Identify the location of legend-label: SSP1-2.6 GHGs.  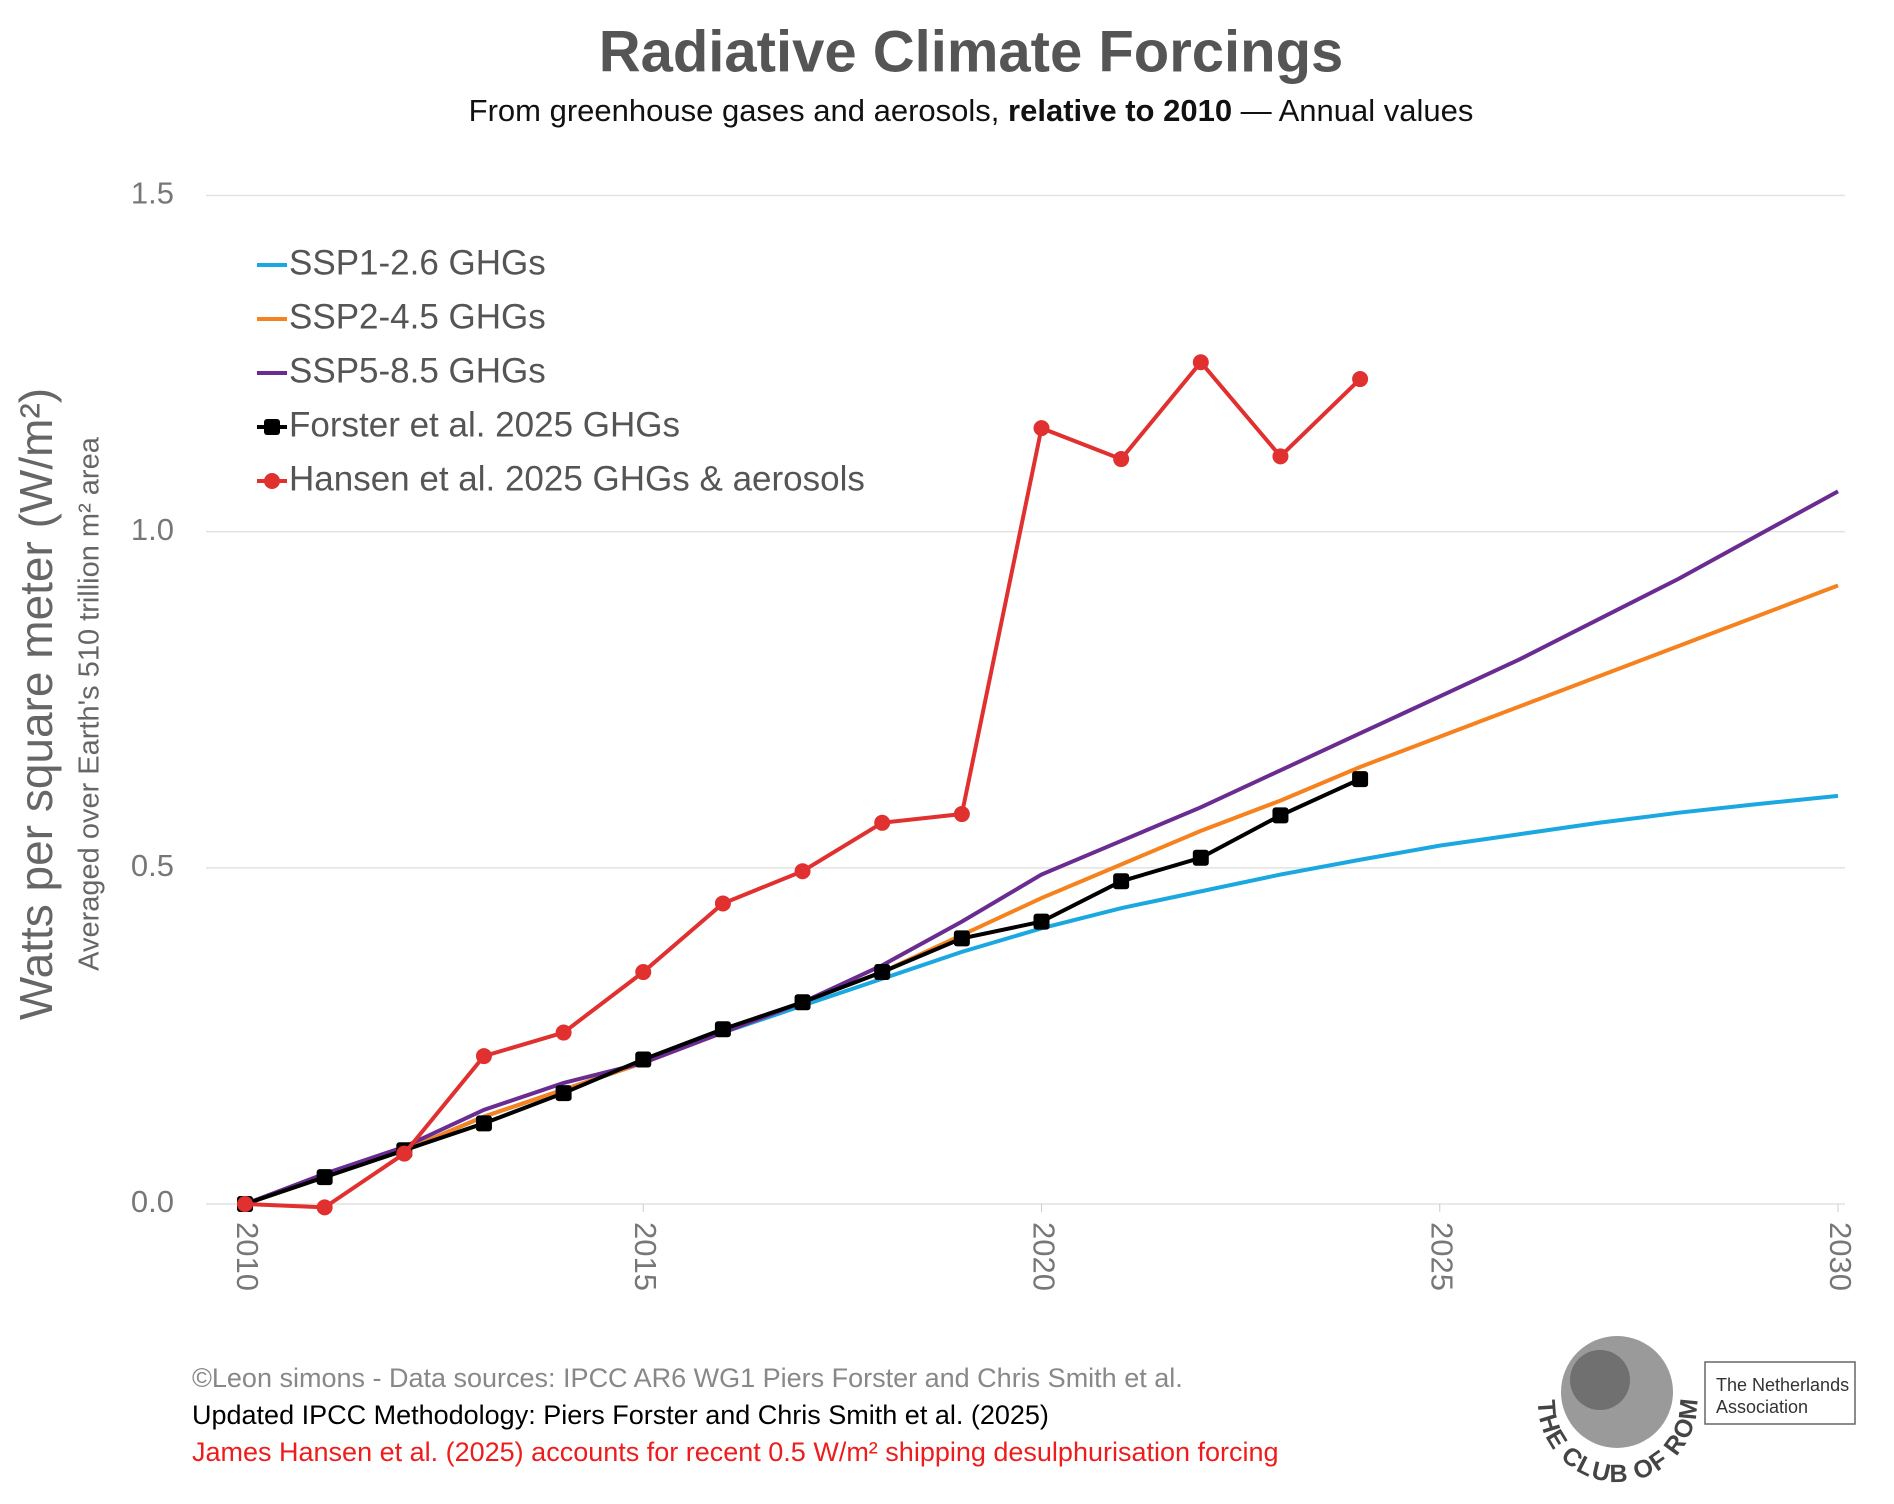
(417, 262).